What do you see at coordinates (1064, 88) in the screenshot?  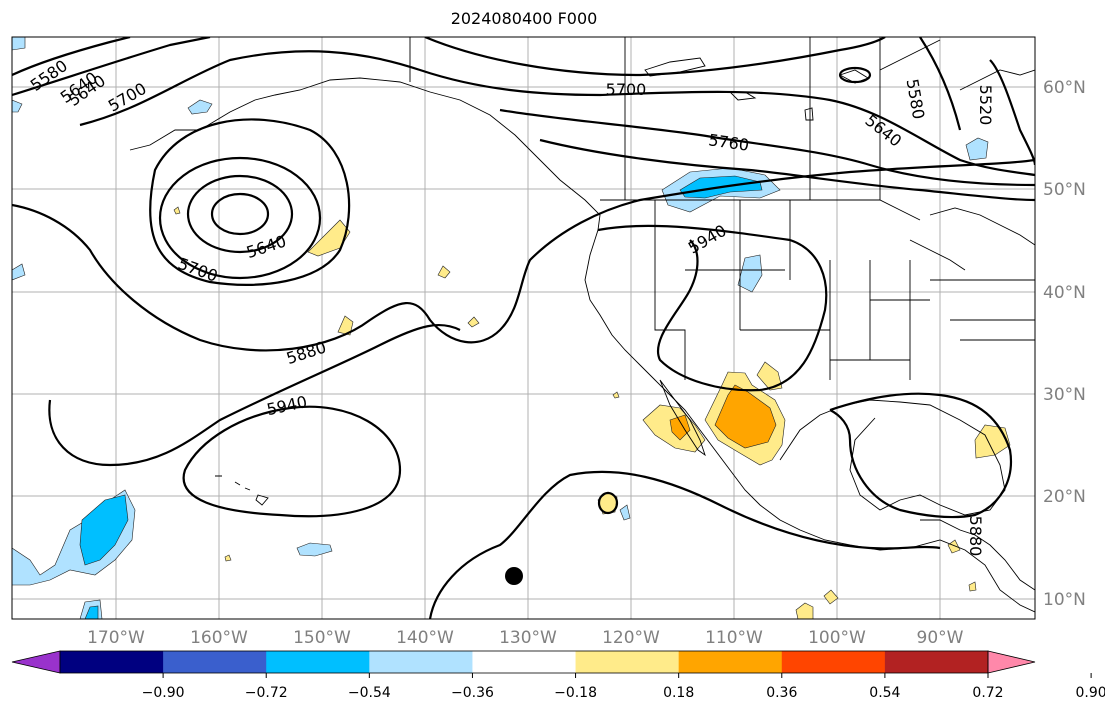 I see `latitude-label: 60°N` at bounding box center [1064, 88].